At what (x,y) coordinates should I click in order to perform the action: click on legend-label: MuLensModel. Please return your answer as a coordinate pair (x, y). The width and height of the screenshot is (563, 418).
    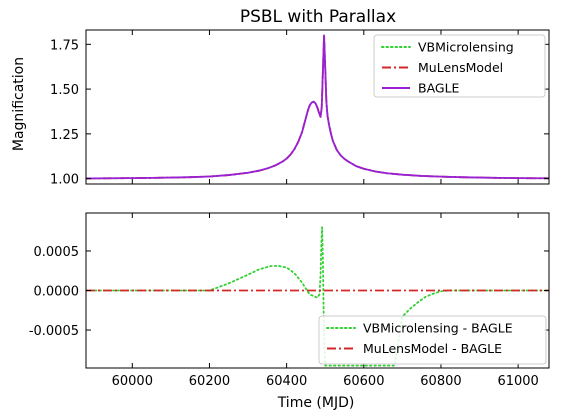
    Looking at the image, I should click on (460, 67).